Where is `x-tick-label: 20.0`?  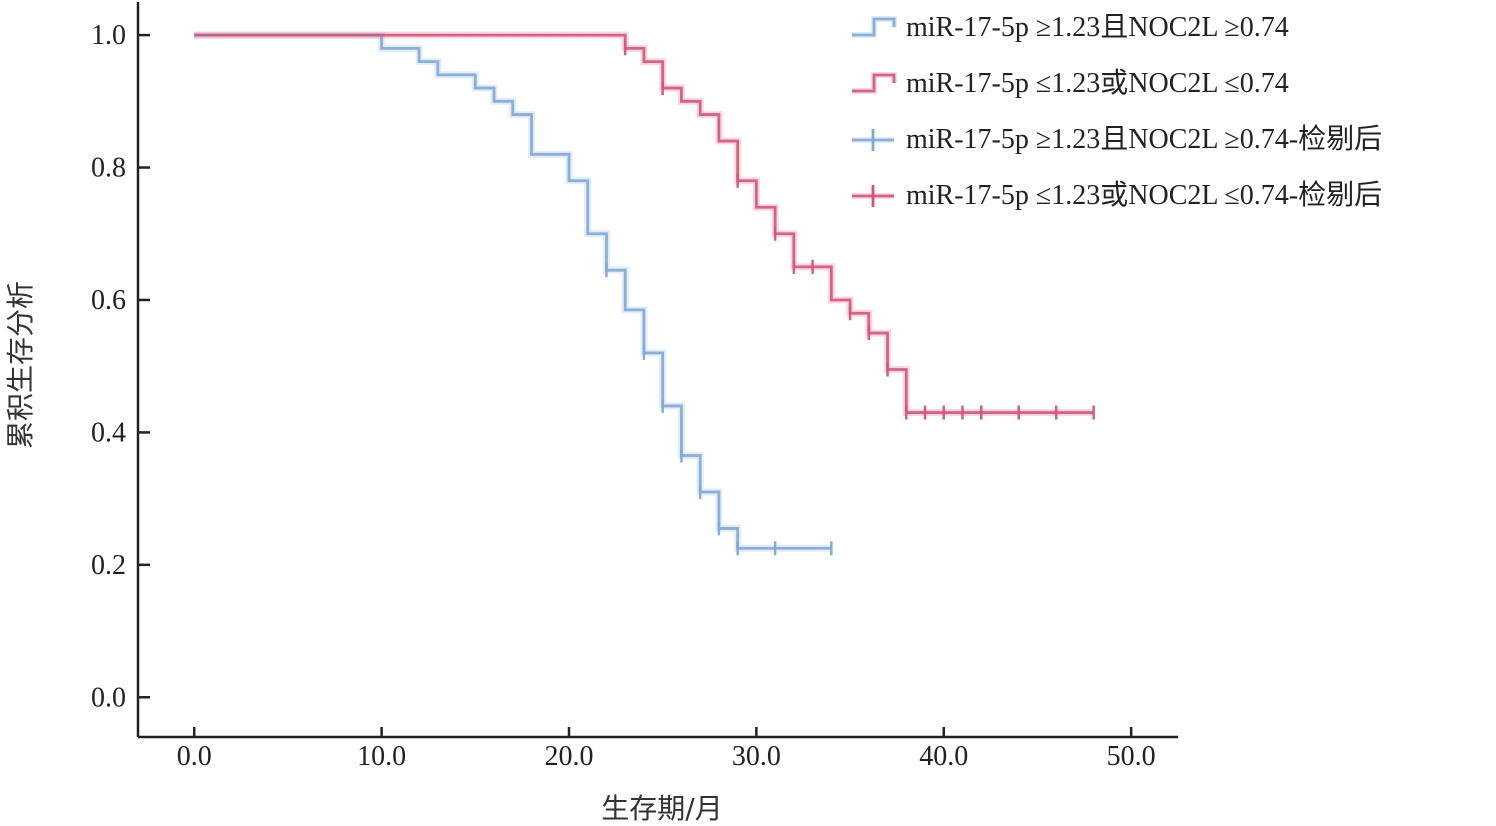
x-tick-label: 20.0 is located at coordinates (568, 756).